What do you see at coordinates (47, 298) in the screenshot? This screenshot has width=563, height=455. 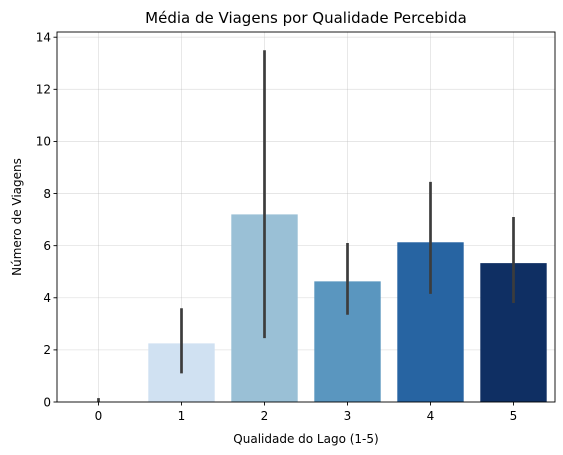 I see `y-tick-label: 4` at bounding box center [47, 298].